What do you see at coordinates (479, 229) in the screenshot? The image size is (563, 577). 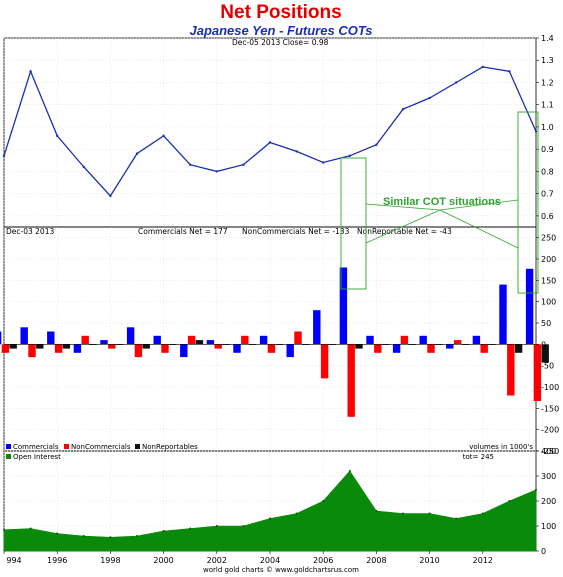 I see `annotation-line-right-bottom` at bounding box center [479, 229].